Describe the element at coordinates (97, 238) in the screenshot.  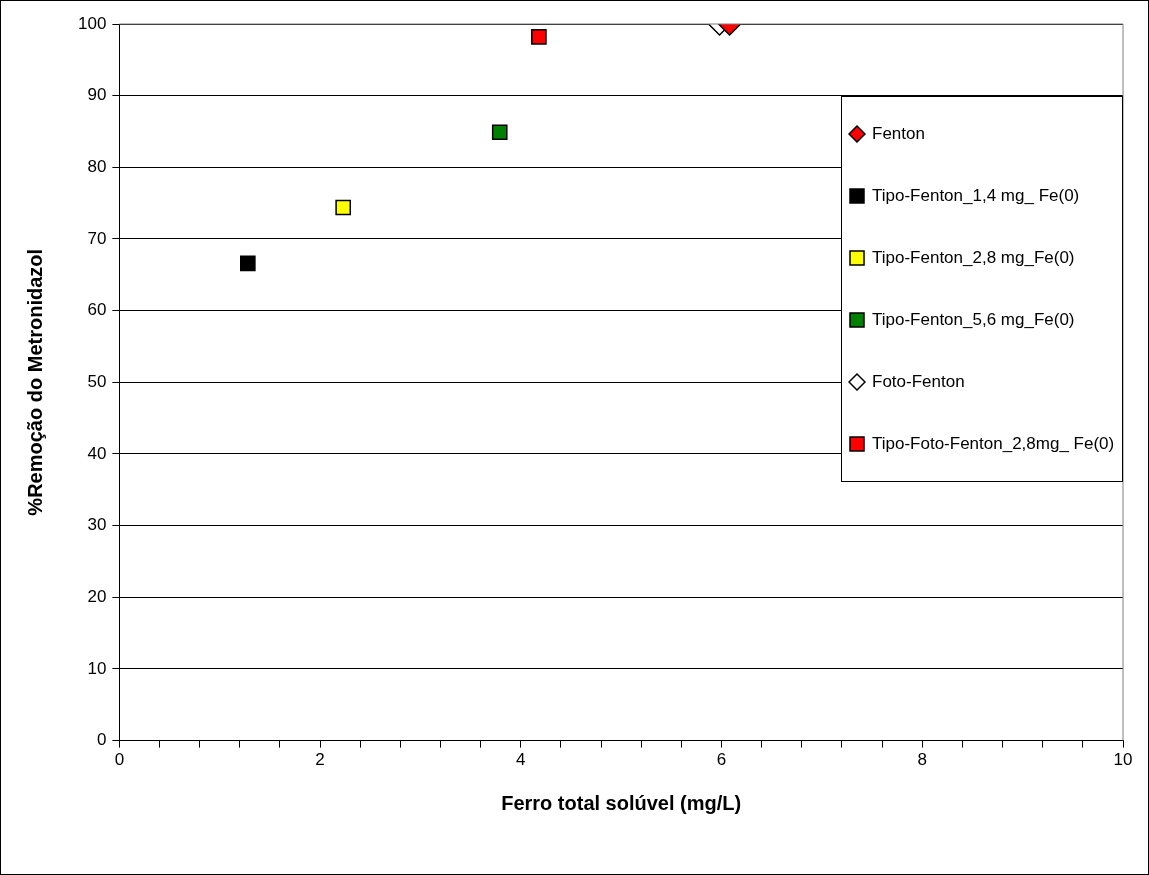
I see `y-tick-label: 70` at that location.